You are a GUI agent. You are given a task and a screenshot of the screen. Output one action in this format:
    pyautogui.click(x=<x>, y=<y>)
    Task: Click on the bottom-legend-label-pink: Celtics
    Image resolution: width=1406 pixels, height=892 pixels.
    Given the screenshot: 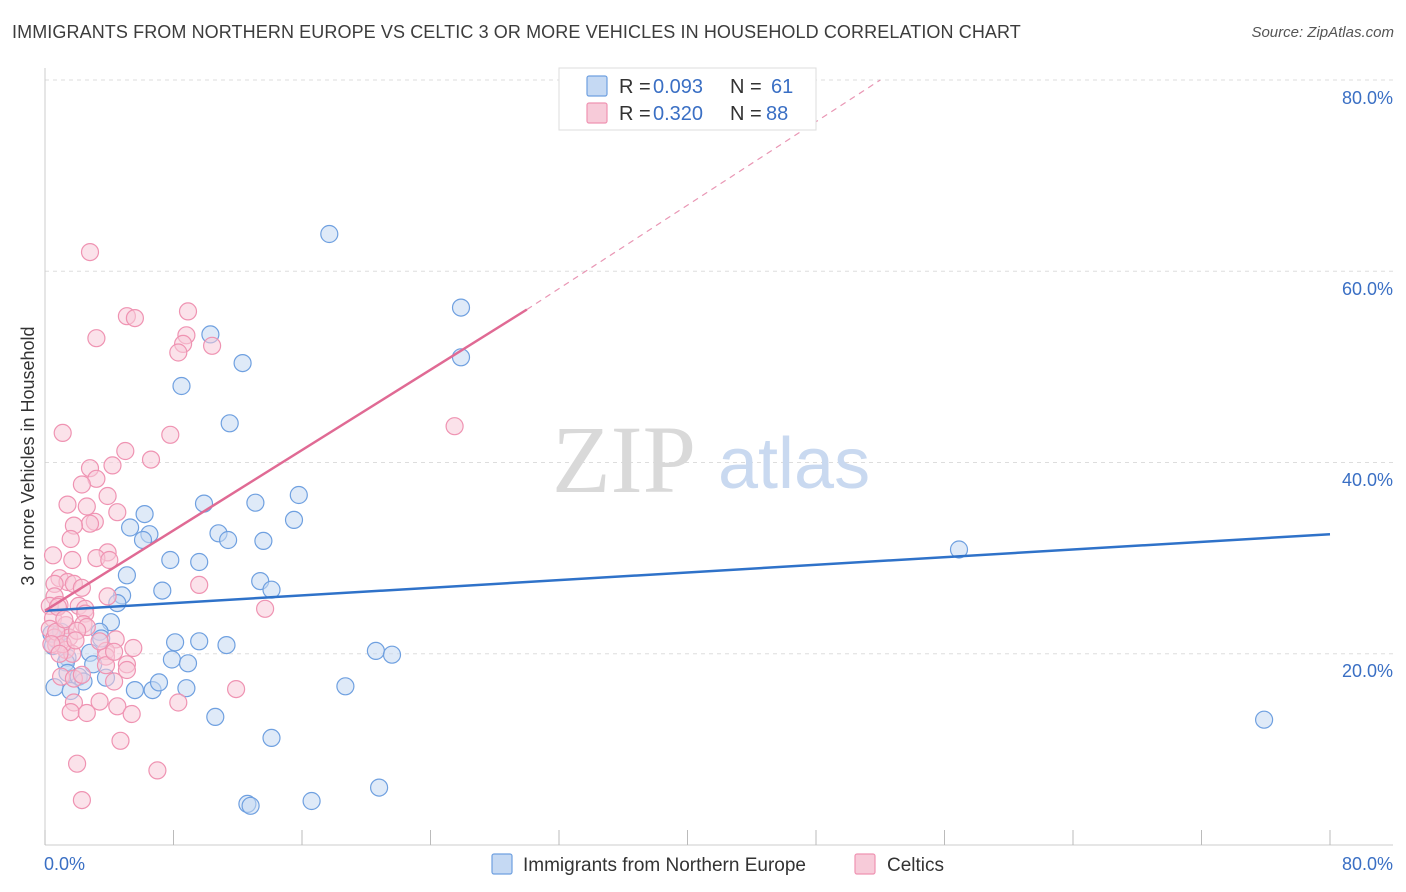 What is the action you would take?
    pyautogui.click(x=915, y=865)
    